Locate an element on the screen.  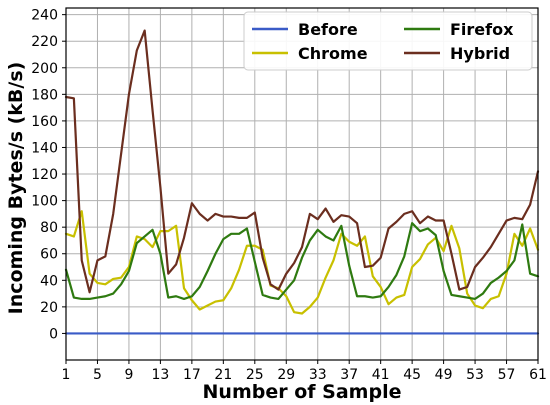
legend-label-before: Before is located at coordinates (328, 29).